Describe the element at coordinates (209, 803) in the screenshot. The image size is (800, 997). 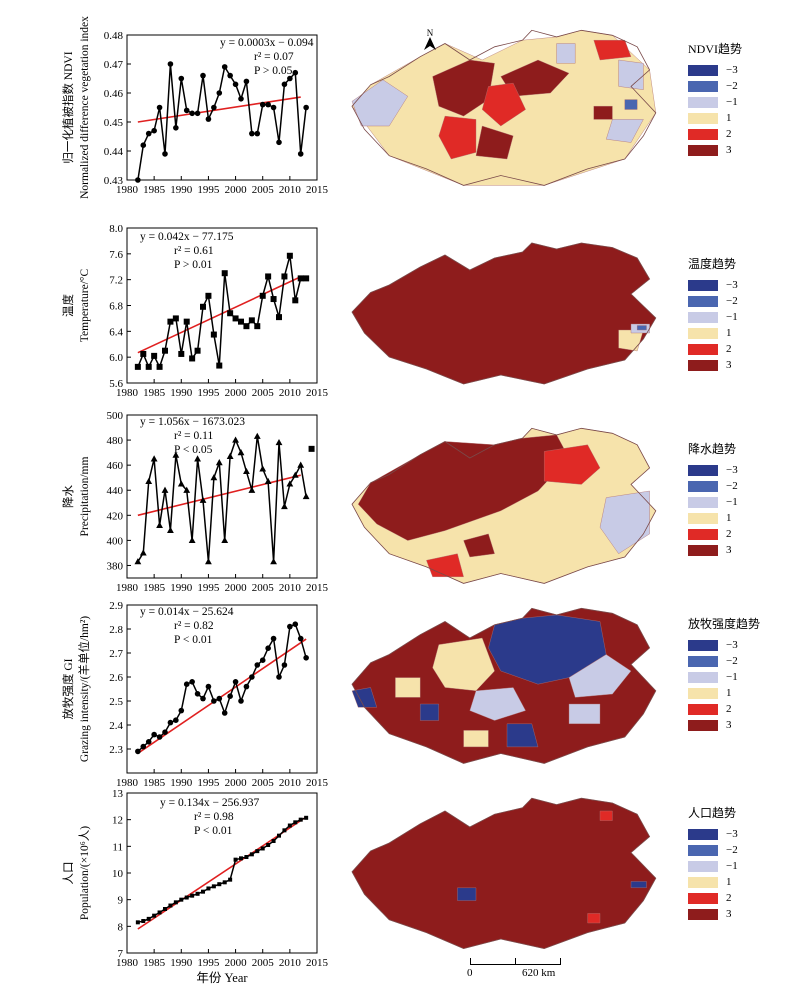
I see `equation-label: y = 0.134x − 256.937` at that location.